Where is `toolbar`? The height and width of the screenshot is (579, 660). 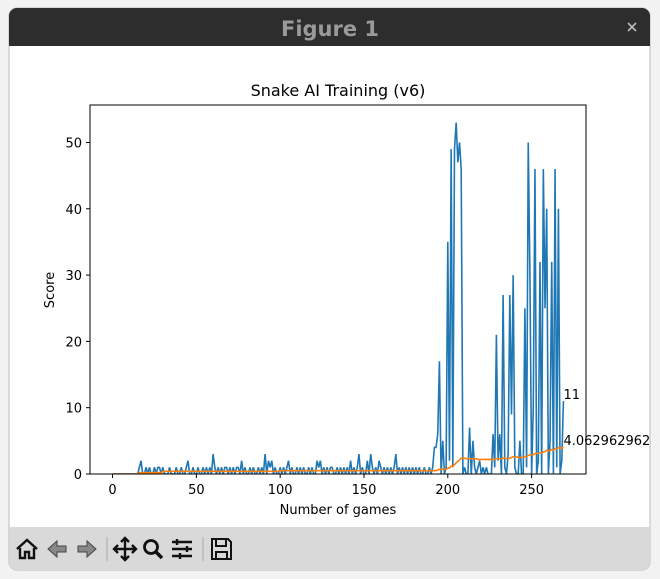 toolbar is located at coordinates (329, 548).